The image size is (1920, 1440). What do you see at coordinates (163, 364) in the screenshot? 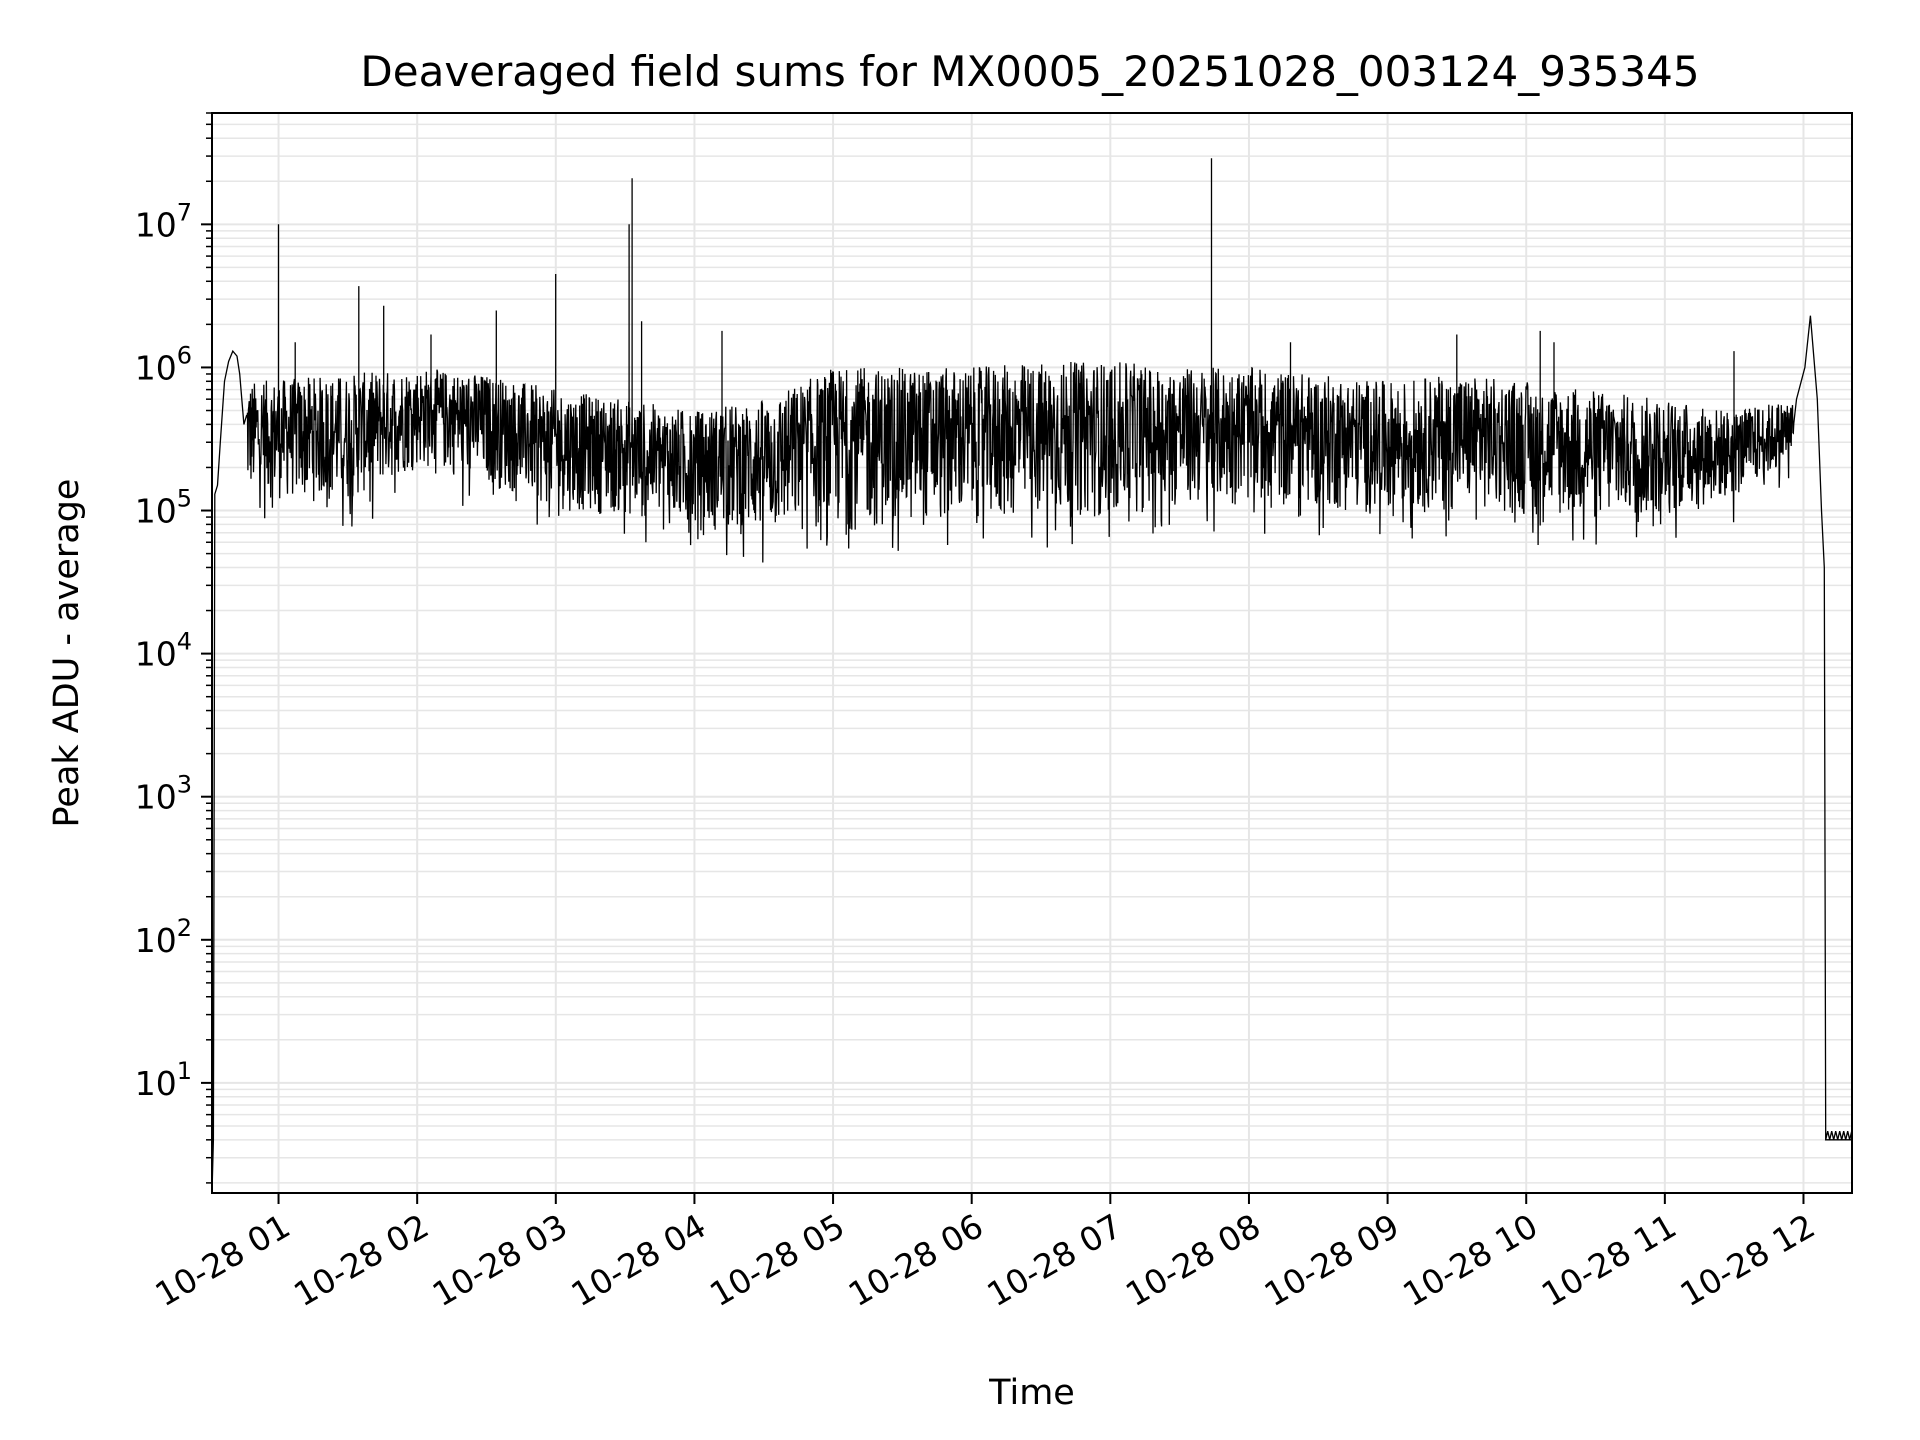
I see `y-tick-label: 10⁶` at bounding box center [163, 364].